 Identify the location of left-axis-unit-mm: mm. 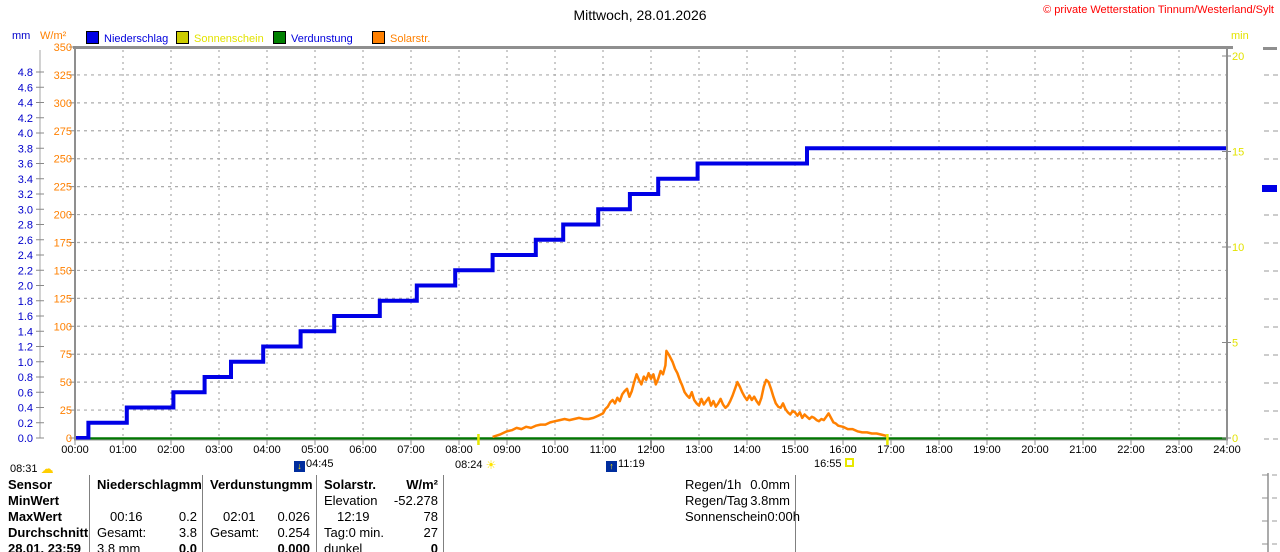
(21, 36).